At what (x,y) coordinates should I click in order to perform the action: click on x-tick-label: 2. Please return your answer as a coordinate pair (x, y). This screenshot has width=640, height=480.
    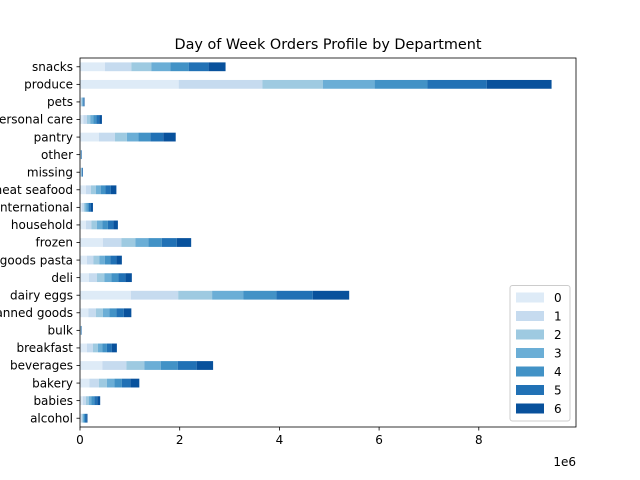
    Looking at the image, I should click on (180, 440).